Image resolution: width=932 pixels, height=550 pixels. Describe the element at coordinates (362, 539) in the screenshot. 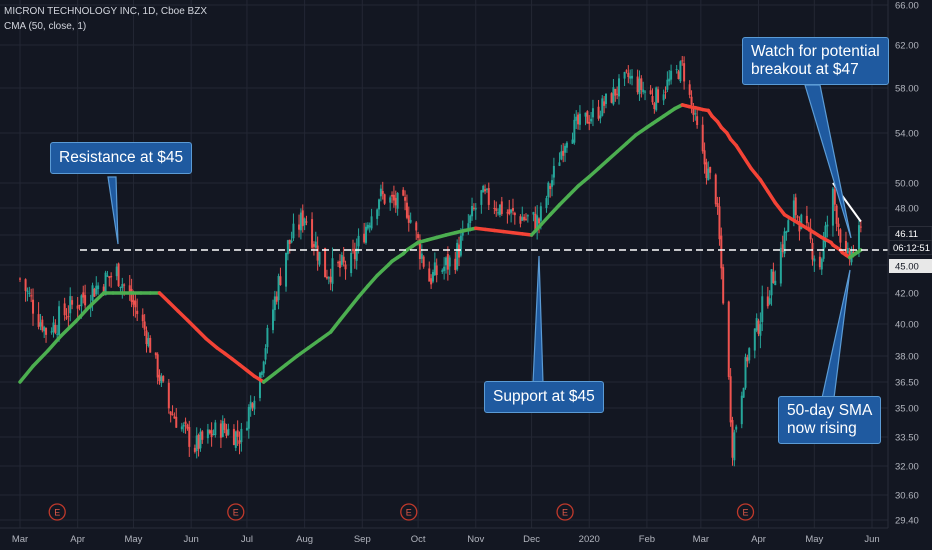

I see `time-tick-label: Sep` at that location.